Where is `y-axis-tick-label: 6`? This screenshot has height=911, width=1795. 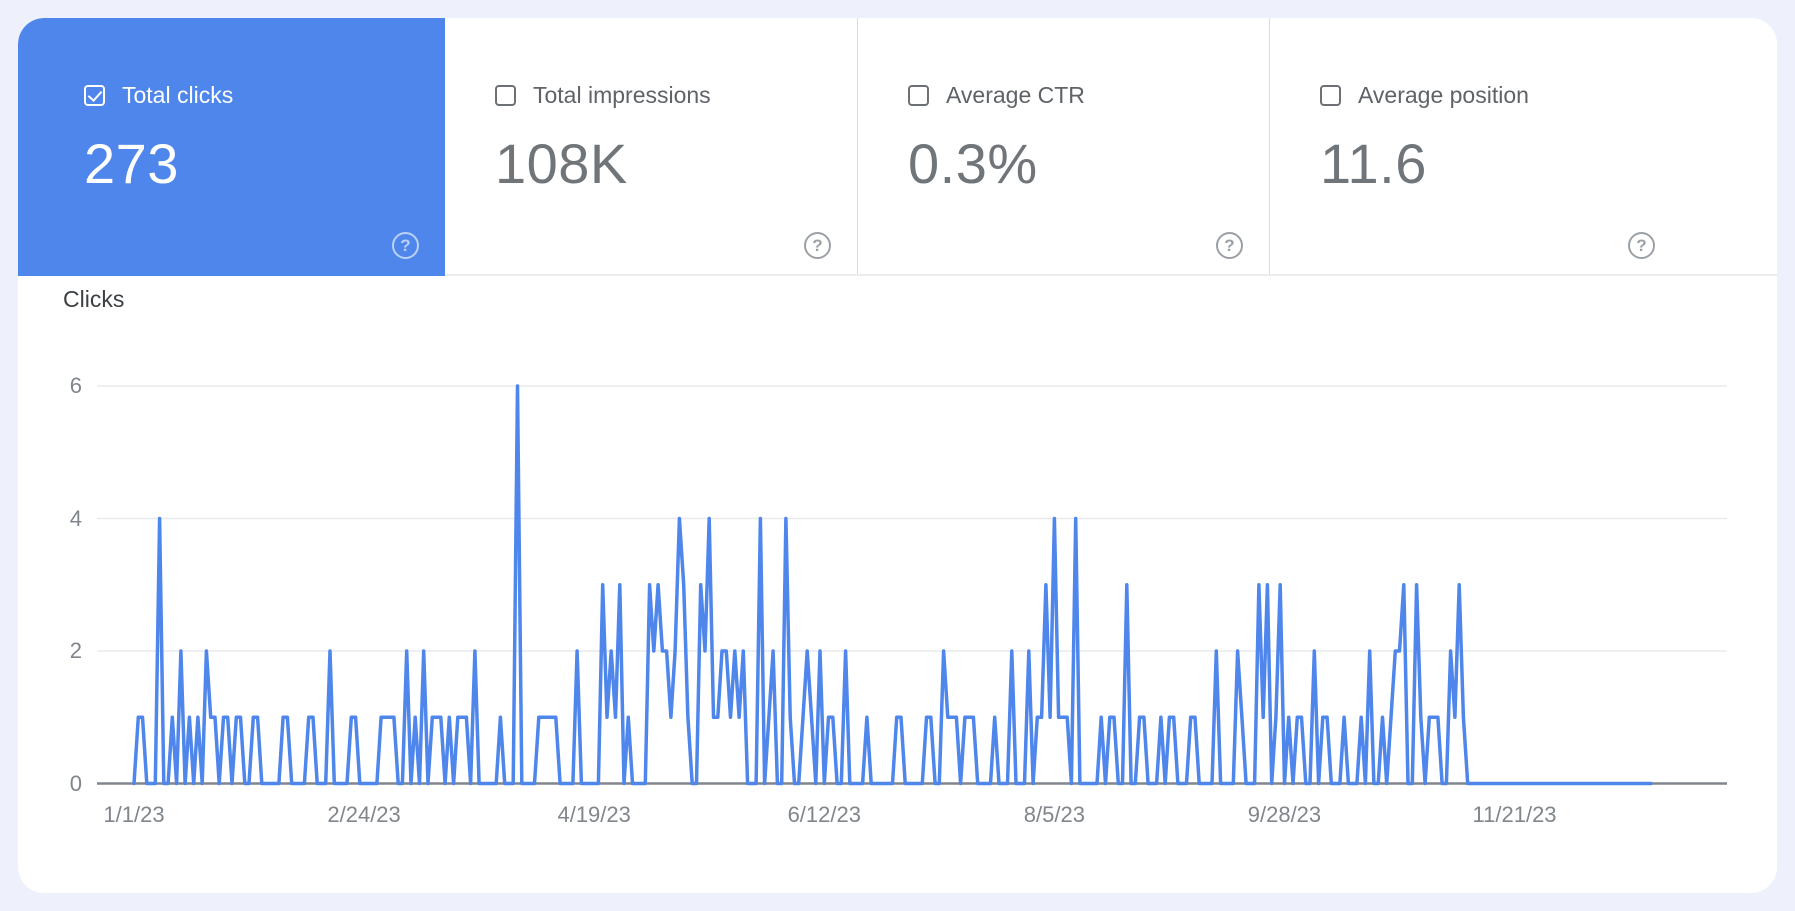
y-axis-tick-label: 6 is located at coordinates (75, 385).